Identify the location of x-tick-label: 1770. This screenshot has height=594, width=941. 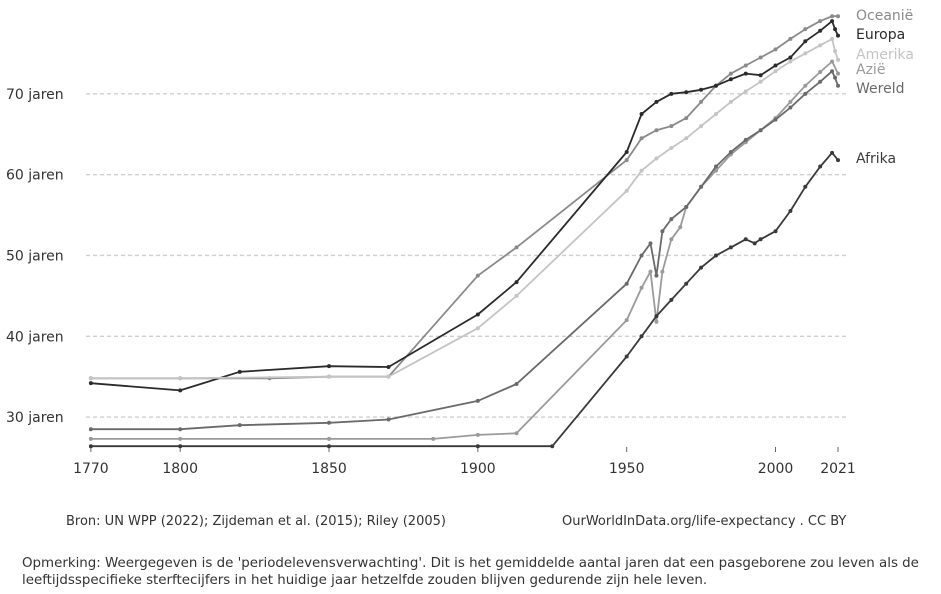
(91, 469).